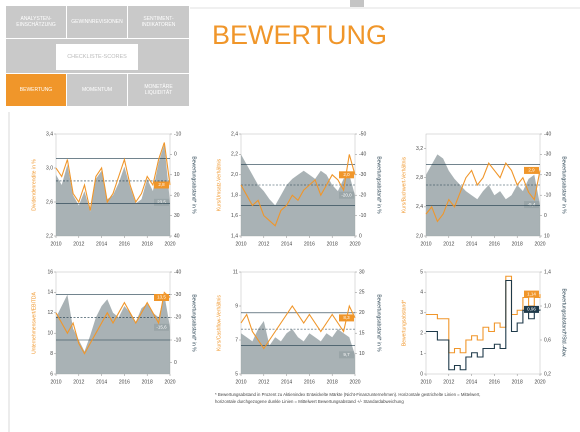  What do you see at coordinates (362, 293) in the screenshot?
I see `y2-tick-label: 25` at bounding box center [362, 293].